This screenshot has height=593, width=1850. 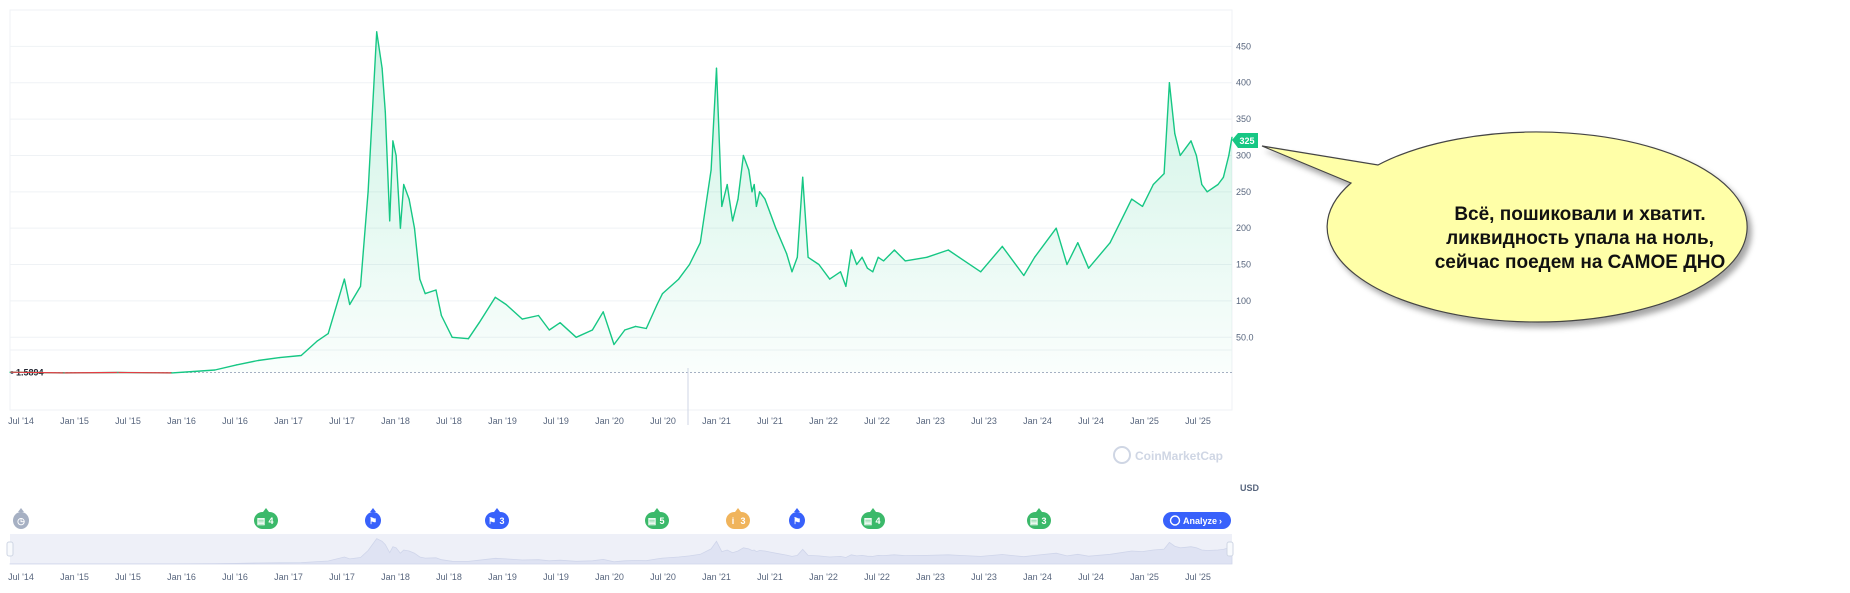 I want to click on analyze-icon, so click(x=1175, y=520).